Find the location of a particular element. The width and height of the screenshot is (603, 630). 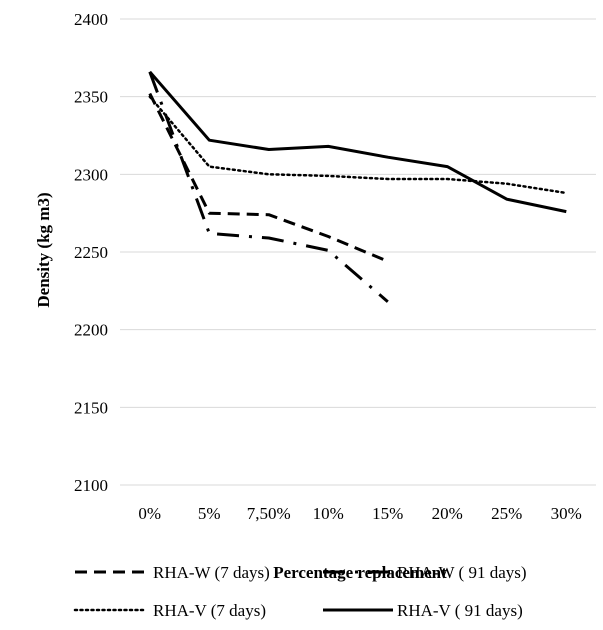

x-tick-label: 0% is located at coordinates (149, 513).